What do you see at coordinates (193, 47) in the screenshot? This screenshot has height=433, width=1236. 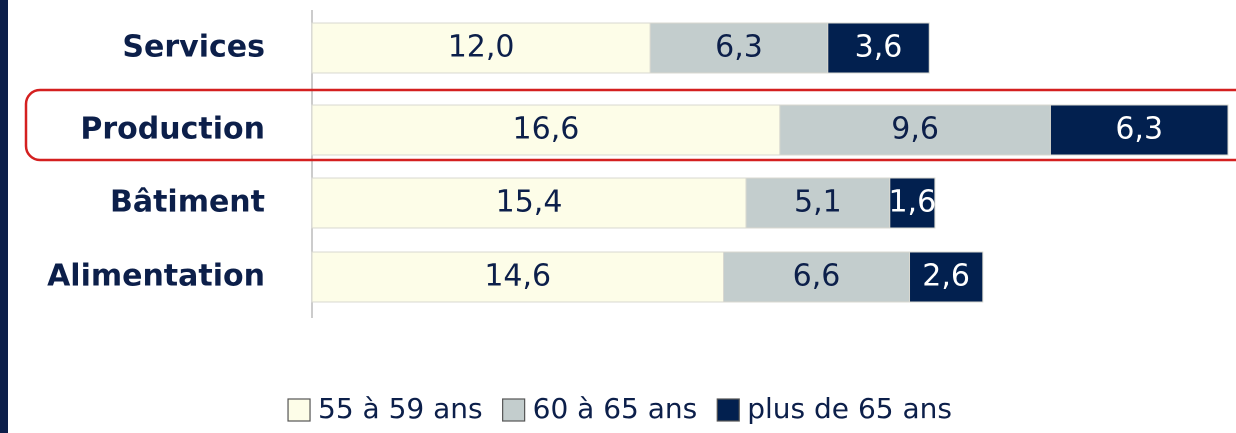 I see `category-label: Services` at bounding box center [193, 47].